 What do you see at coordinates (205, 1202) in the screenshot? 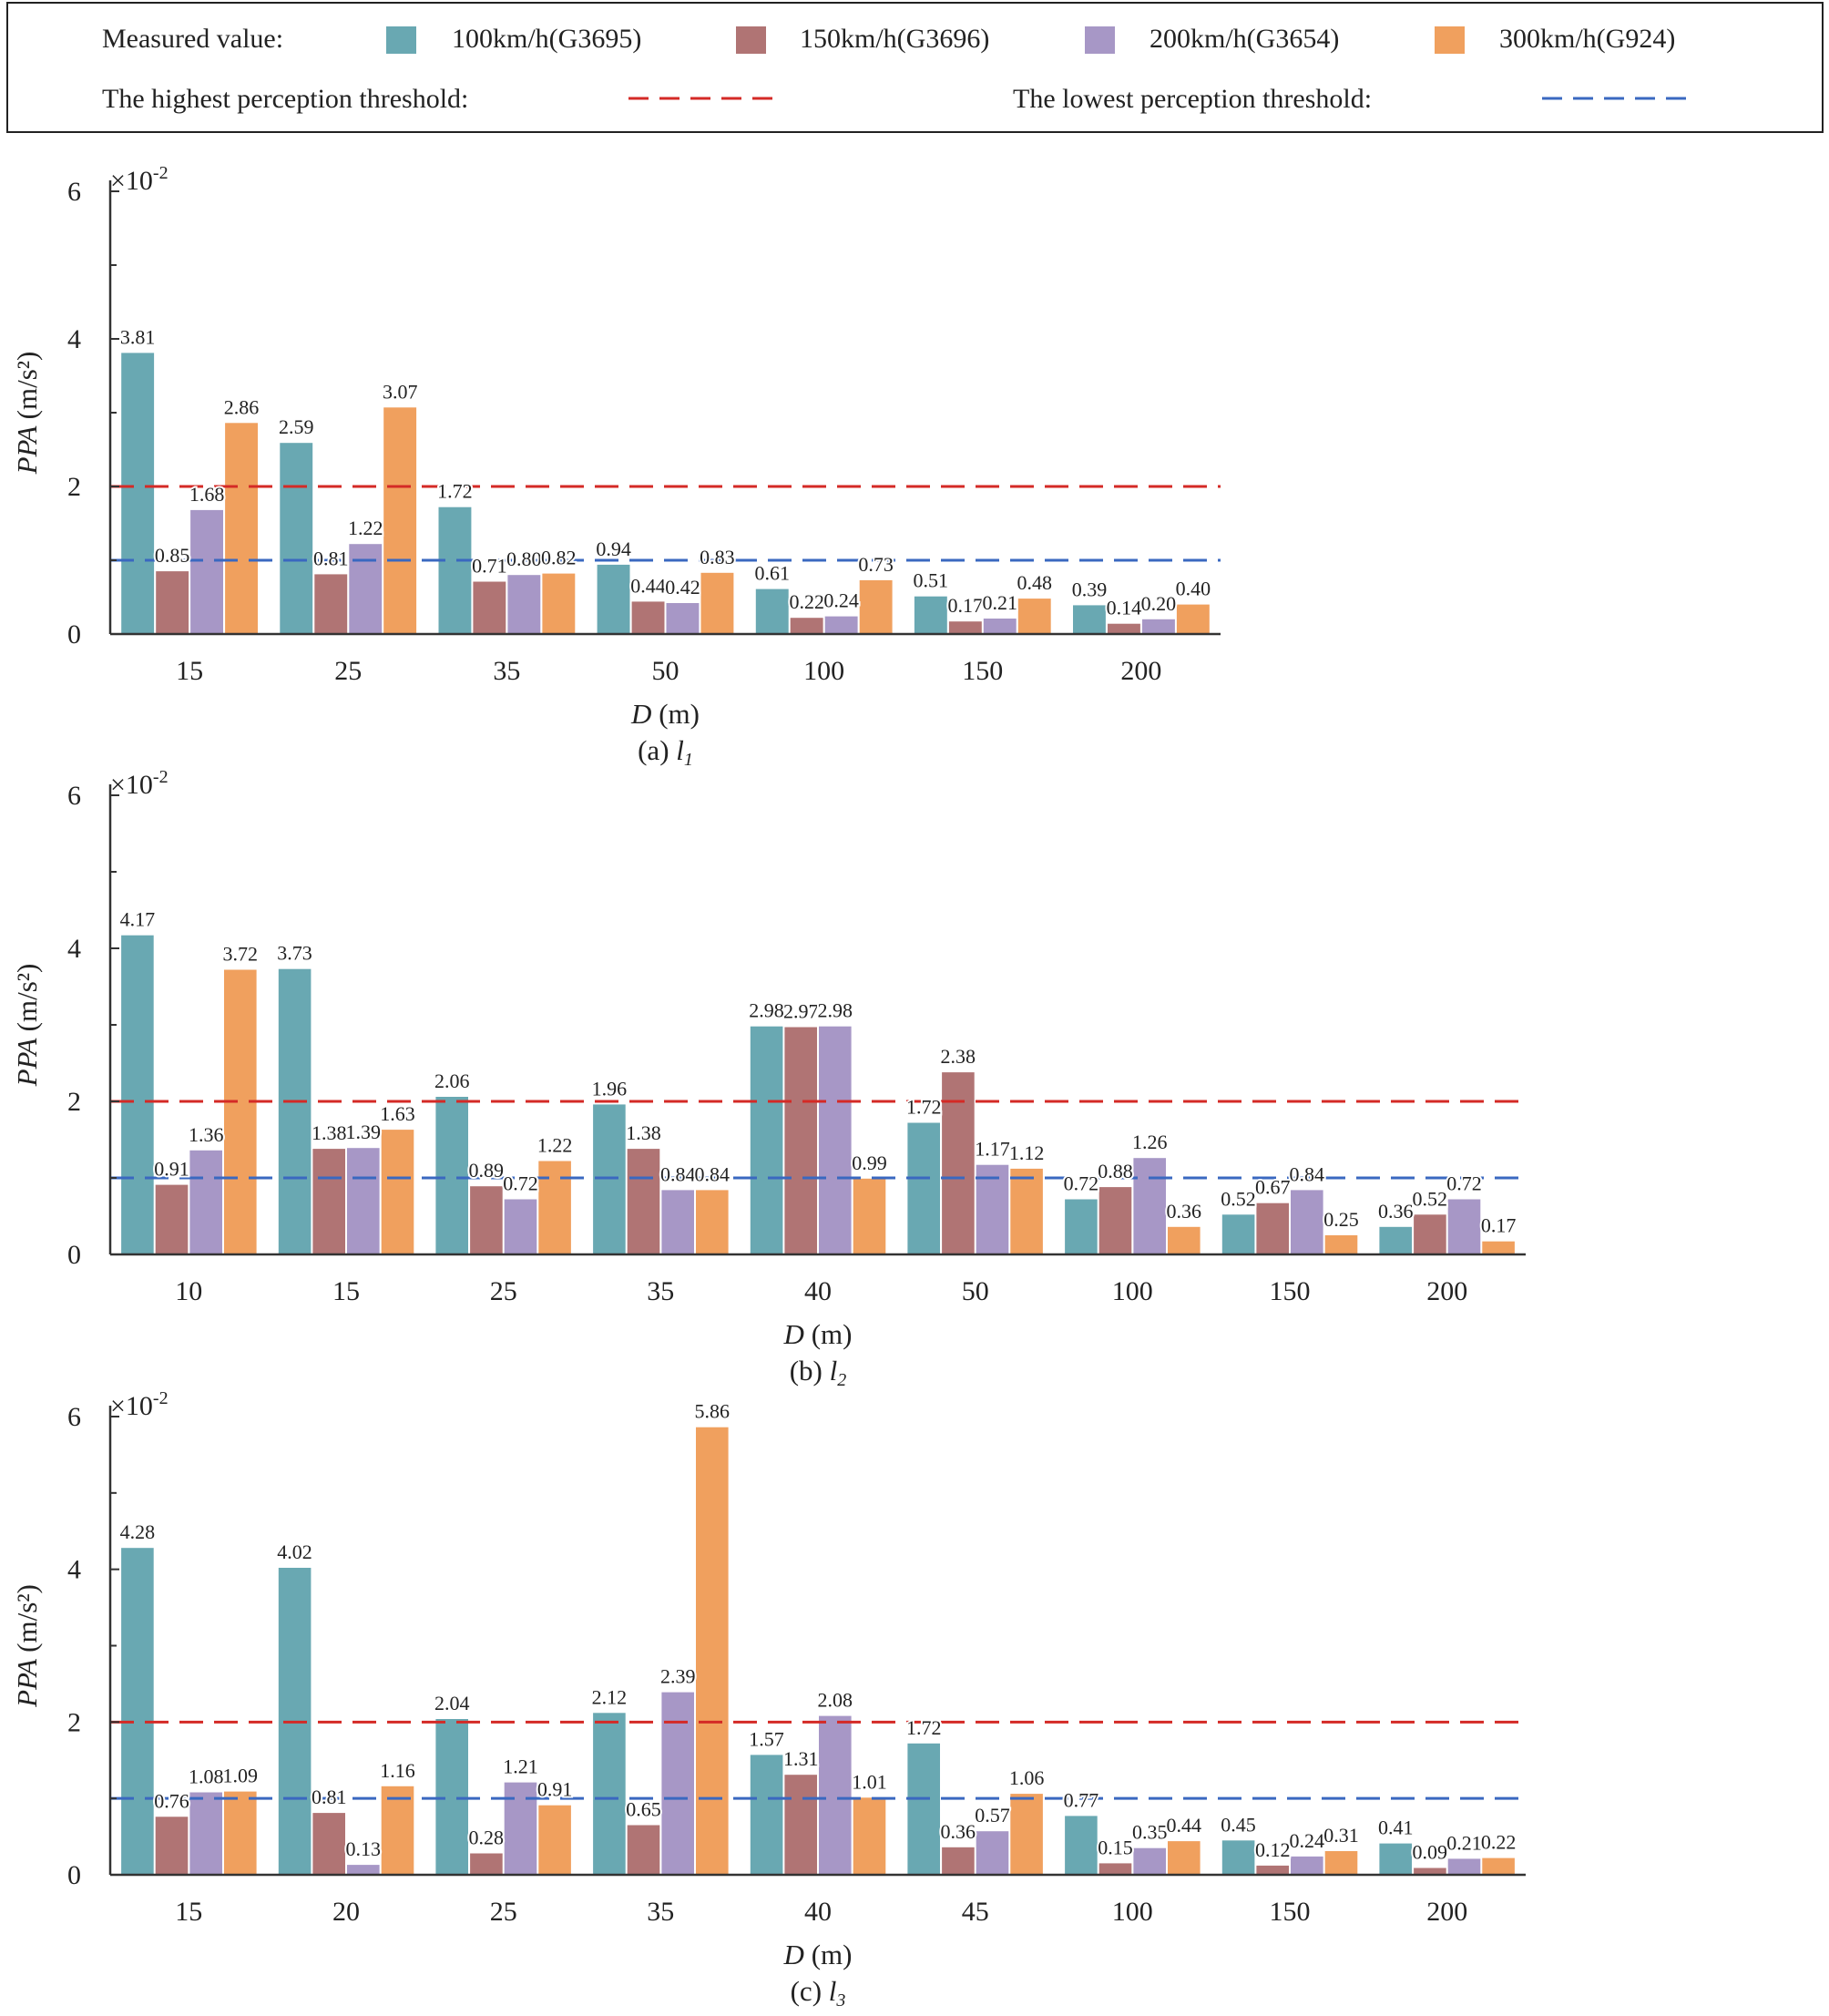
I see `bar-200km-h-g3654-d10` at bounding box center [205, 1202].